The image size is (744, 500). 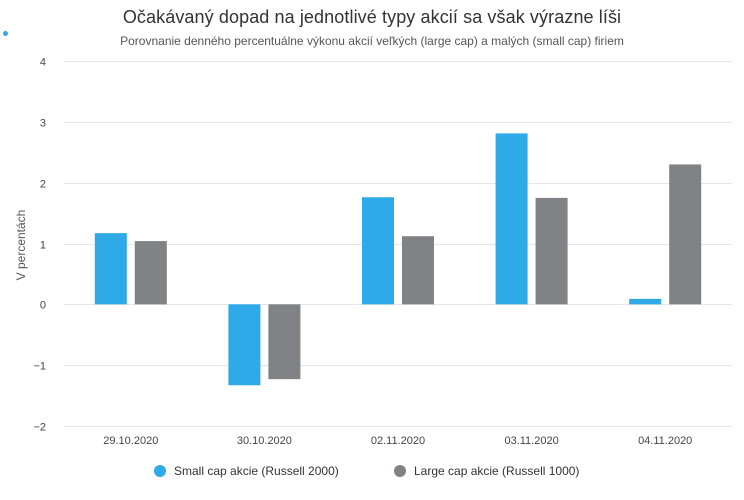 What do you see at coordinates (39, 428) in the screenshot?
I see `y-tick-label: −2` at bounding box center [39, 428].